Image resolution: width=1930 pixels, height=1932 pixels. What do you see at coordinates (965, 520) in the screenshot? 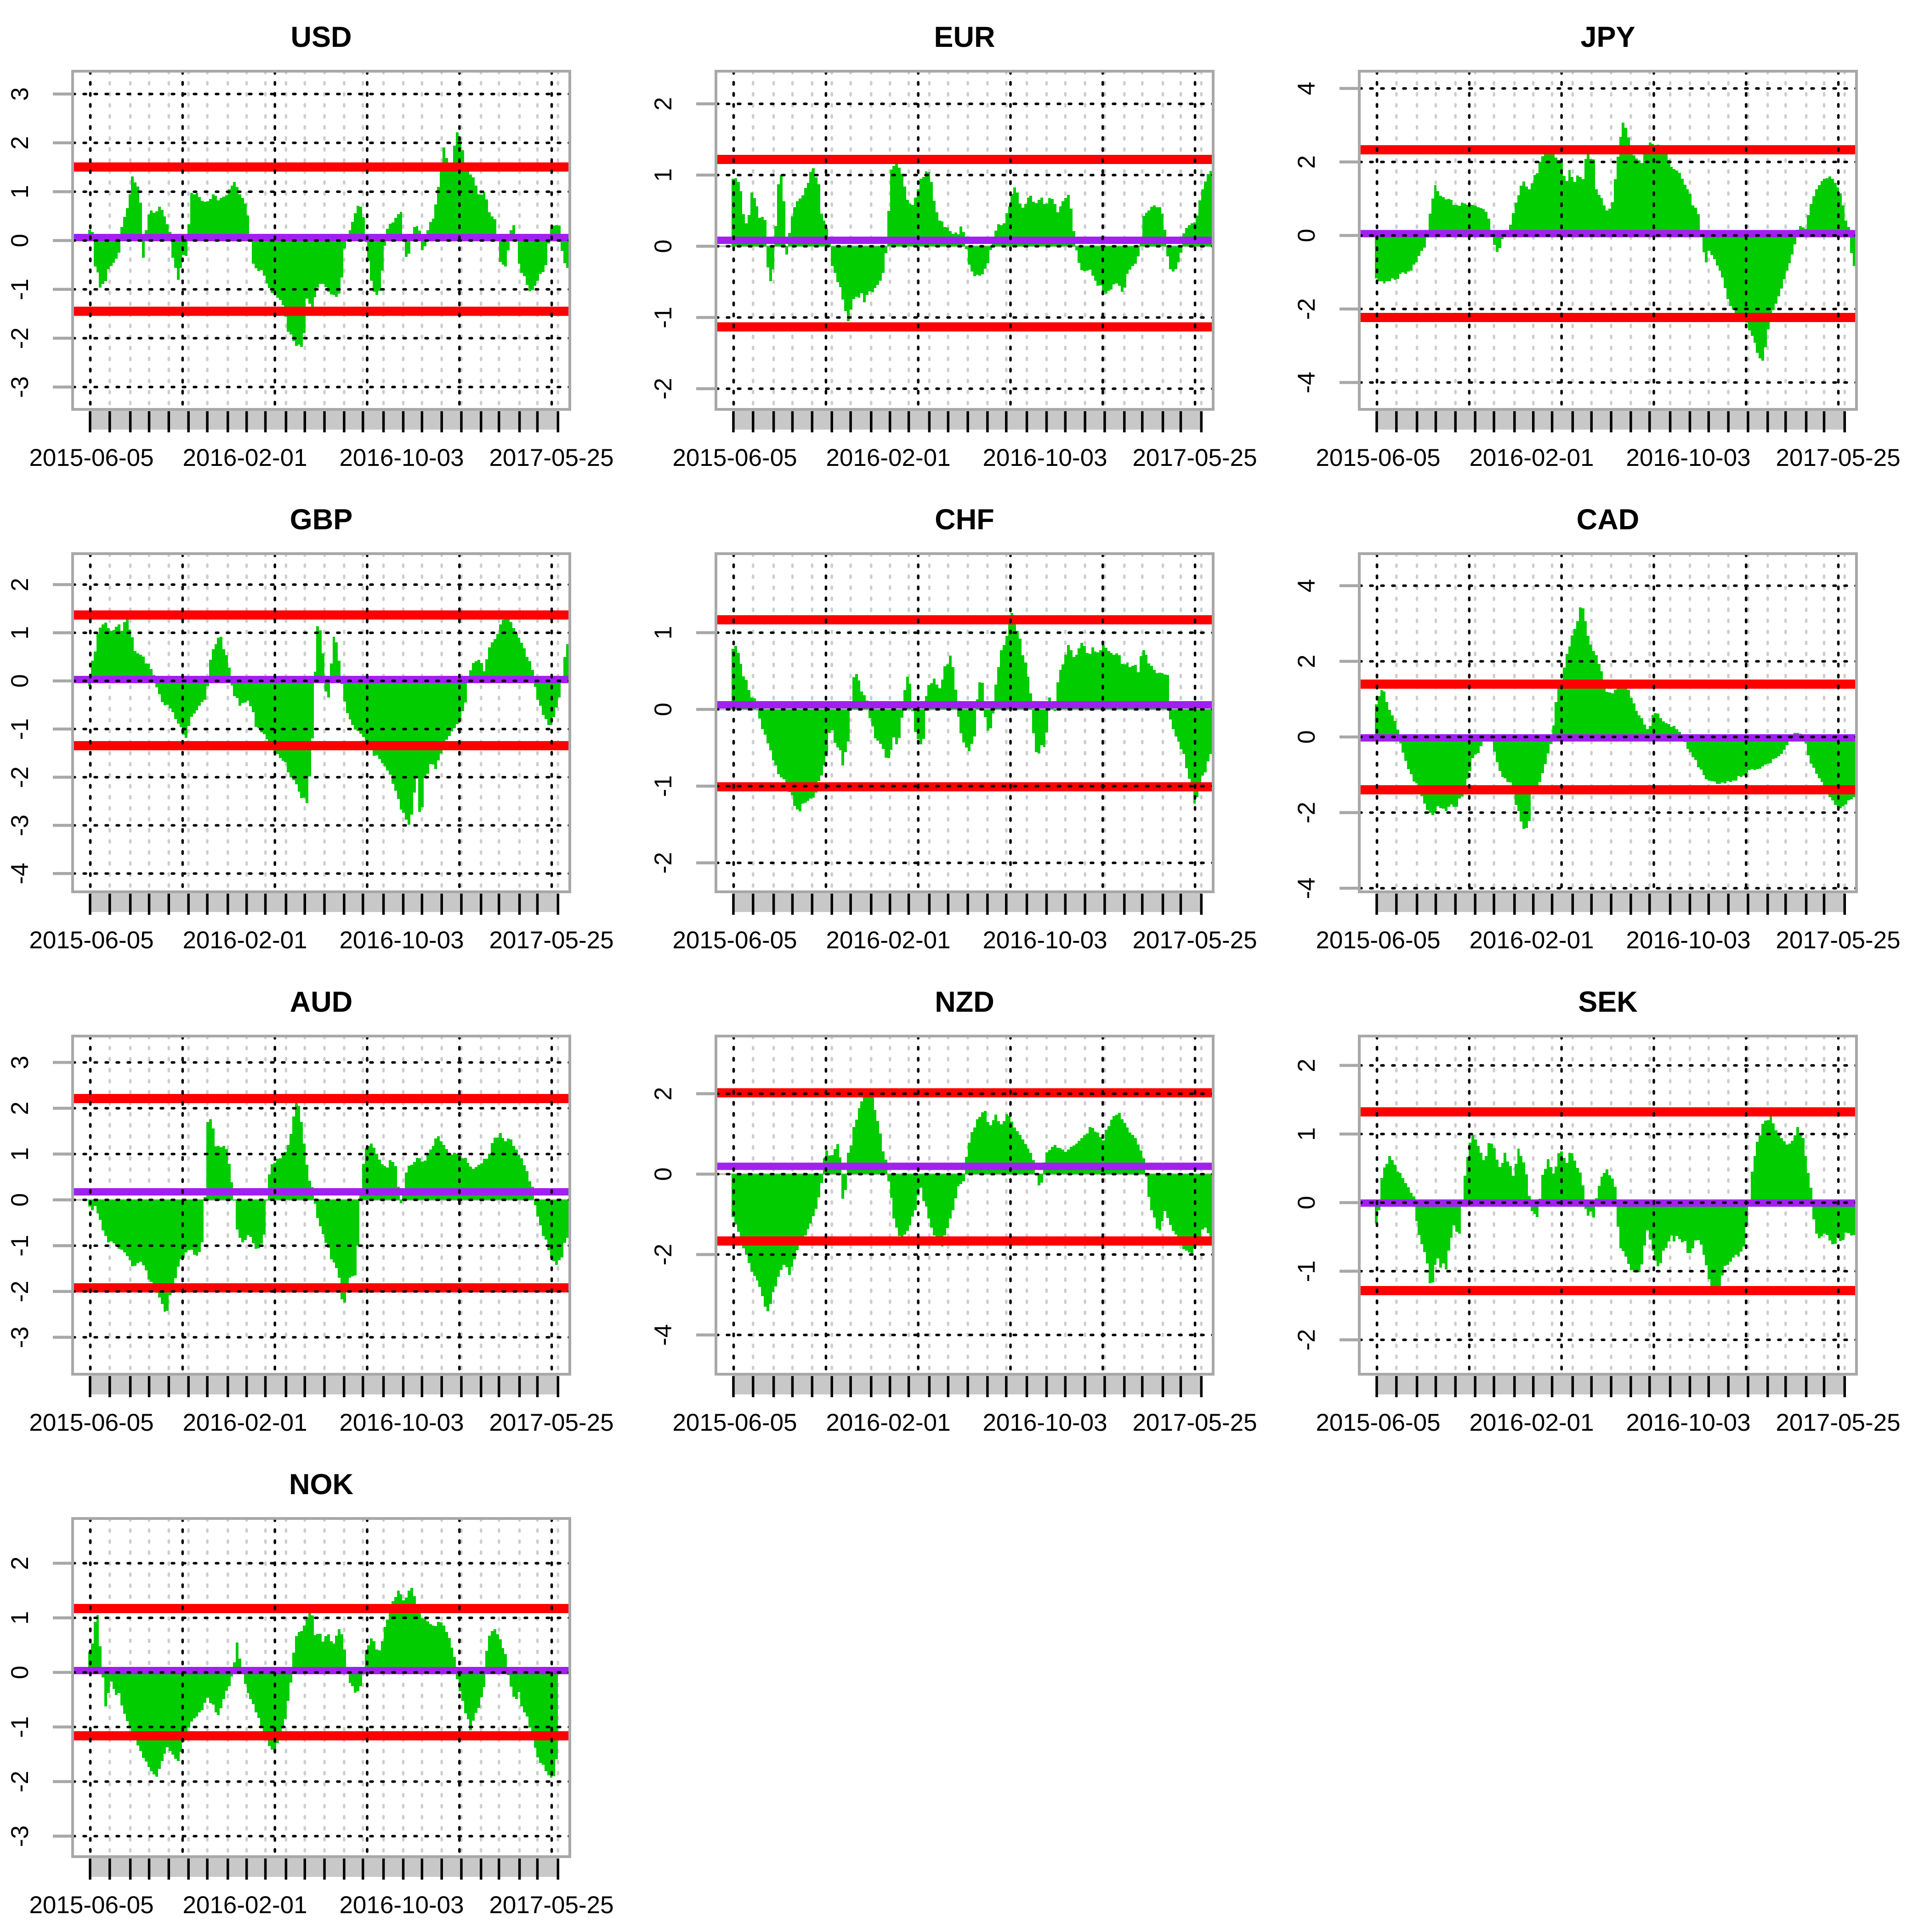
I see `svg-text: CHF` at bounding box center [965, 520].